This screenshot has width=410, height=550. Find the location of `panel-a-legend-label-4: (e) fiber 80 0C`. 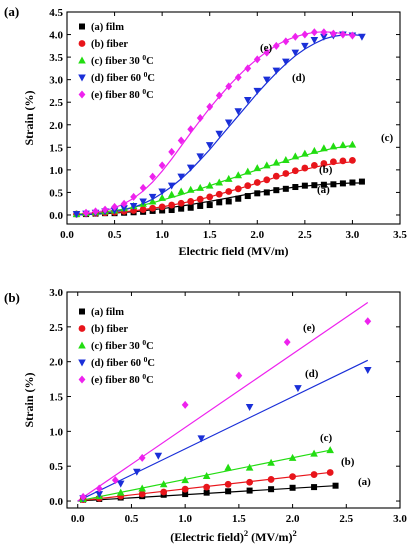

panel-a-legend-label-4: (e) fiber 80 0C is located at coordinates (122, 94).